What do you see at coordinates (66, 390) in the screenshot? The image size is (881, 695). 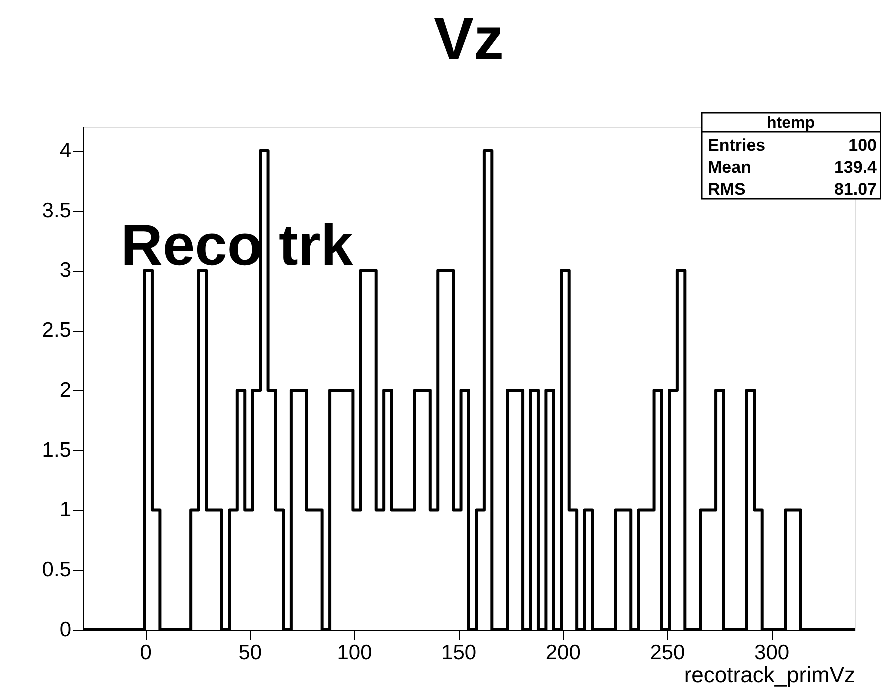 I see `y-tick-label: 2` at bounding box center [66, 390].